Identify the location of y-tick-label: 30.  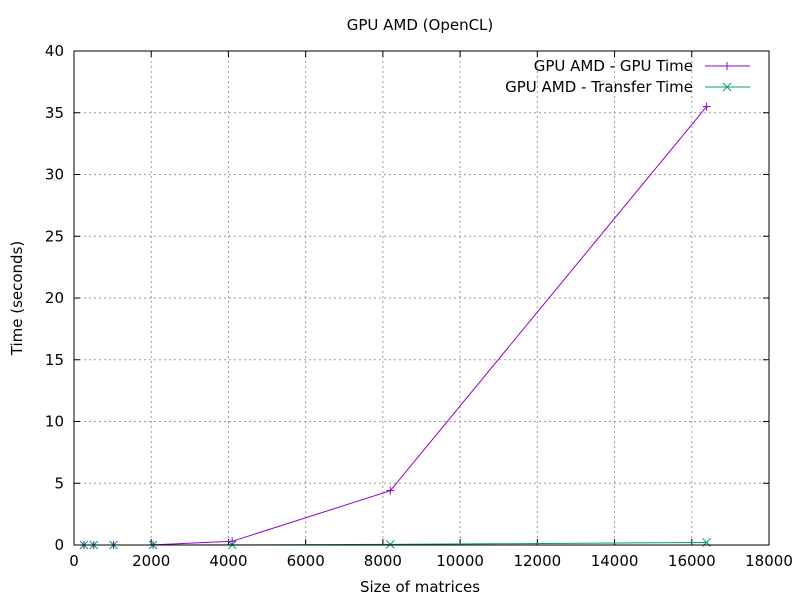
(54, 175).